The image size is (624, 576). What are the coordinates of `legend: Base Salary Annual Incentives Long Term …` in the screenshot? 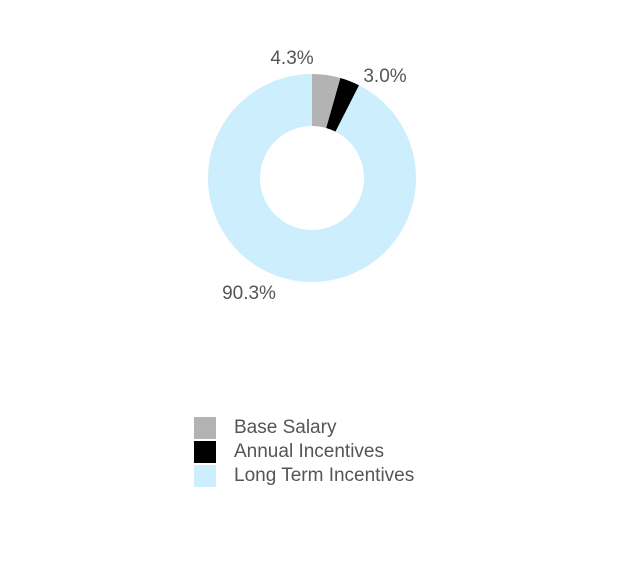 It's located at (304, 452).